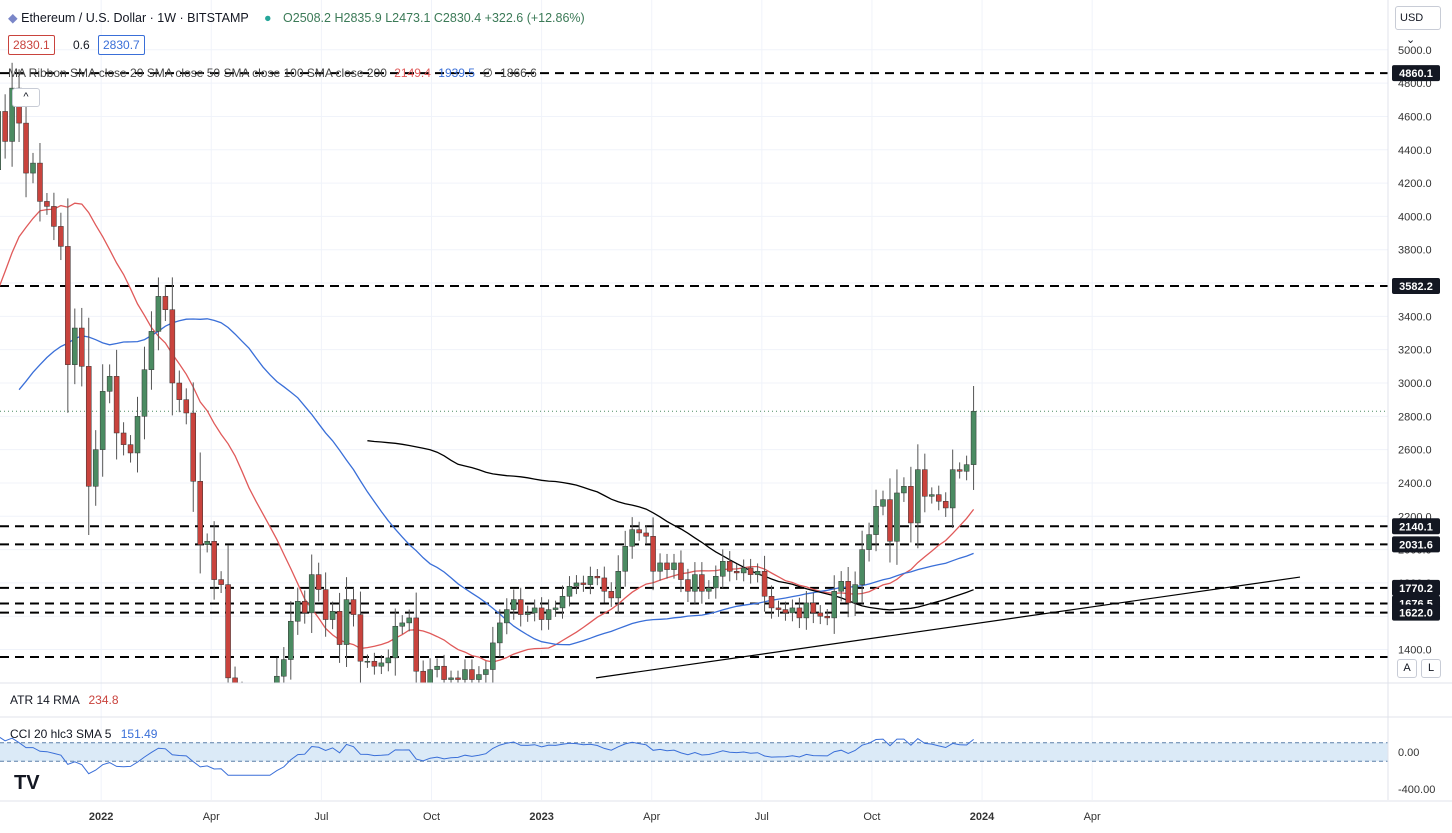 The height and width of the screenshot is (833, 1452). What do you see at coordinates (1416, 790) in the screenshot?
I see `cci-tick-label: -400.00` at bounding box center [1416, 790].